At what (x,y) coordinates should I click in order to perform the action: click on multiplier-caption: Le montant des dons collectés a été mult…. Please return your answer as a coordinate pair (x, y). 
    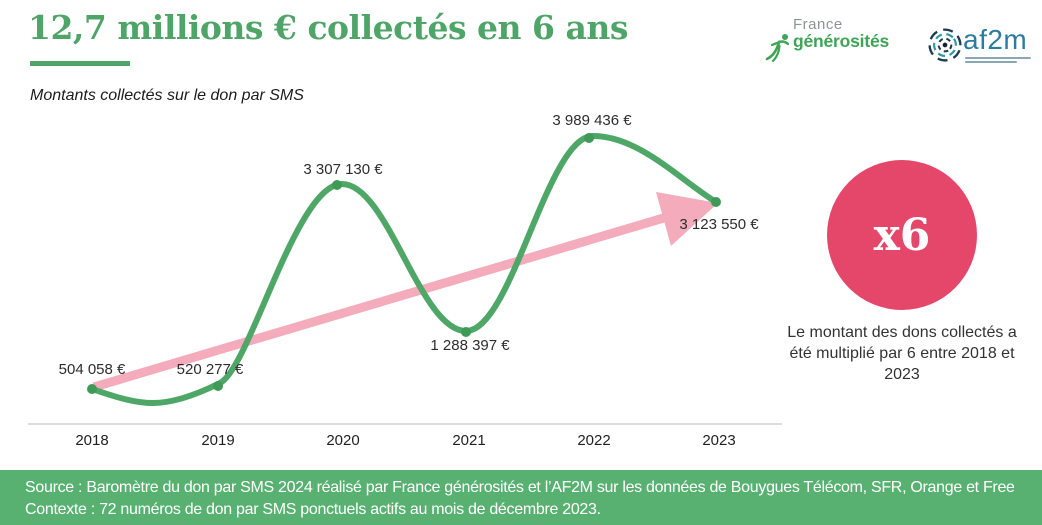
    Looking at the image, I should click on (902, 353).